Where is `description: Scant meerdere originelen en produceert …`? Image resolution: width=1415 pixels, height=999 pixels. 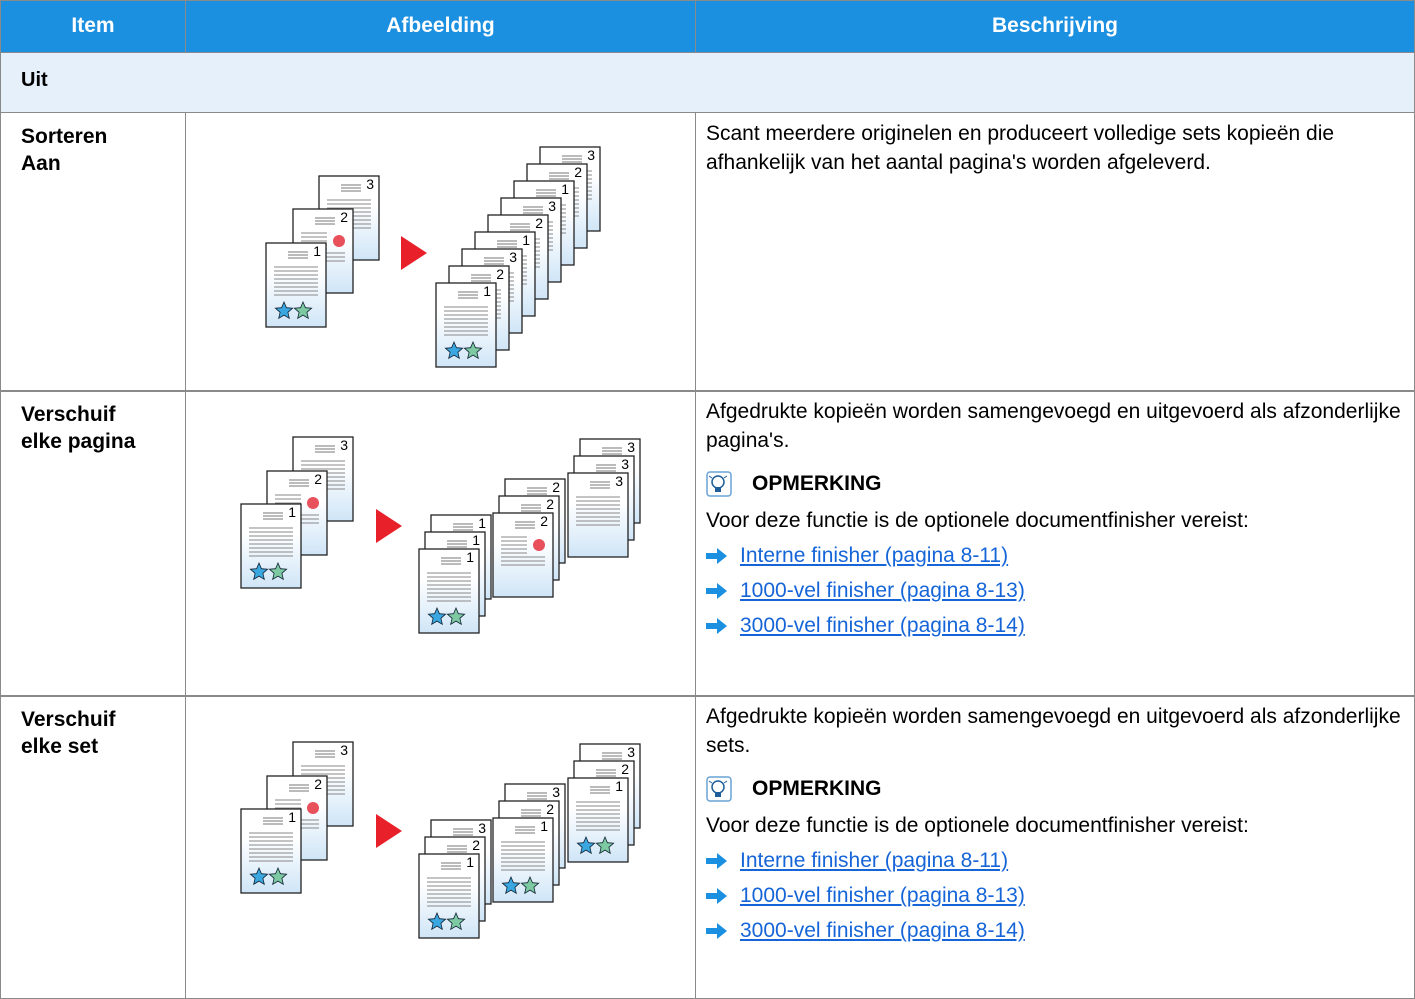 description: Scant meerdere originelen en produceert … is located at coordinates (1020, 148).